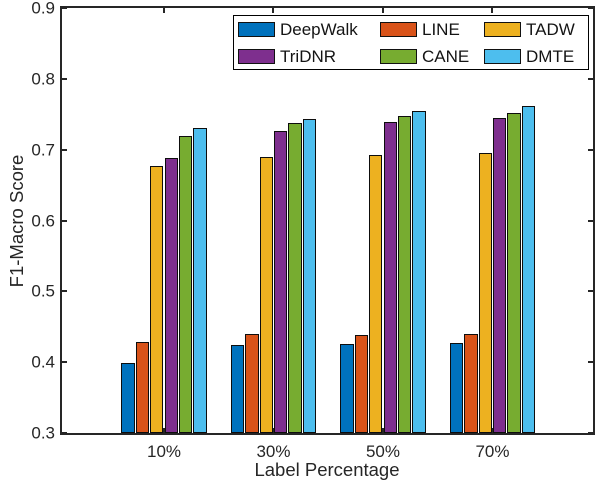 The height and width of the screenshot is (485, 602). I want to click on y-tick-label: 0.8, so click(43, 79).